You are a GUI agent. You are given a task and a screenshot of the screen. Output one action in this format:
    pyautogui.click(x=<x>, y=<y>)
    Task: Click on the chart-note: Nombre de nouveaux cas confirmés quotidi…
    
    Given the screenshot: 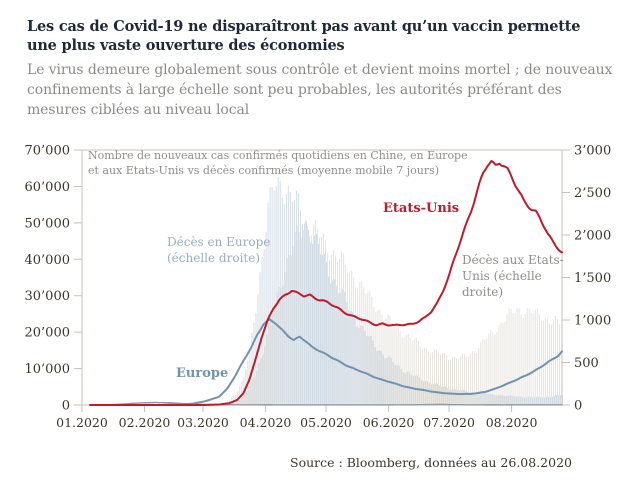 What is the action you would take?
    pyautogui.click(x=278, y=163)
    